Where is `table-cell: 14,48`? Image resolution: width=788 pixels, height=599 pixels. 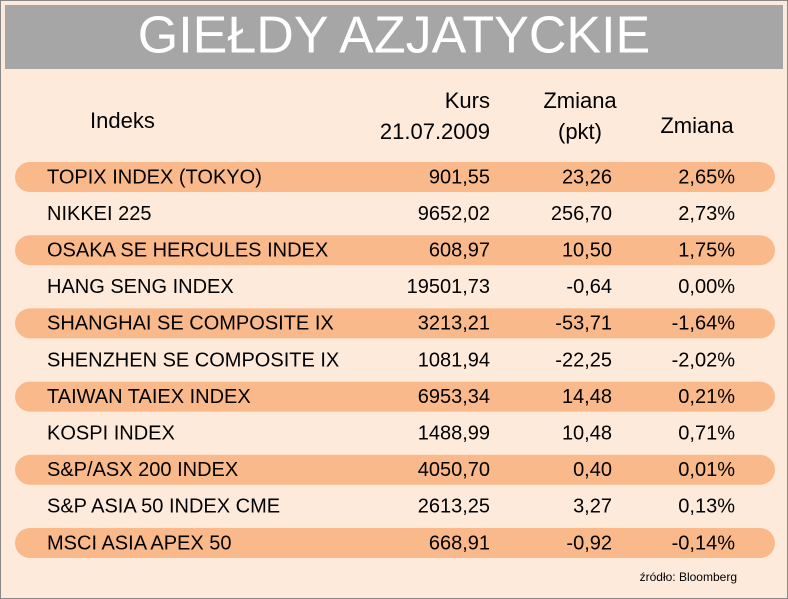
table-cell: 14,48 is located at coordinates (587, 397).